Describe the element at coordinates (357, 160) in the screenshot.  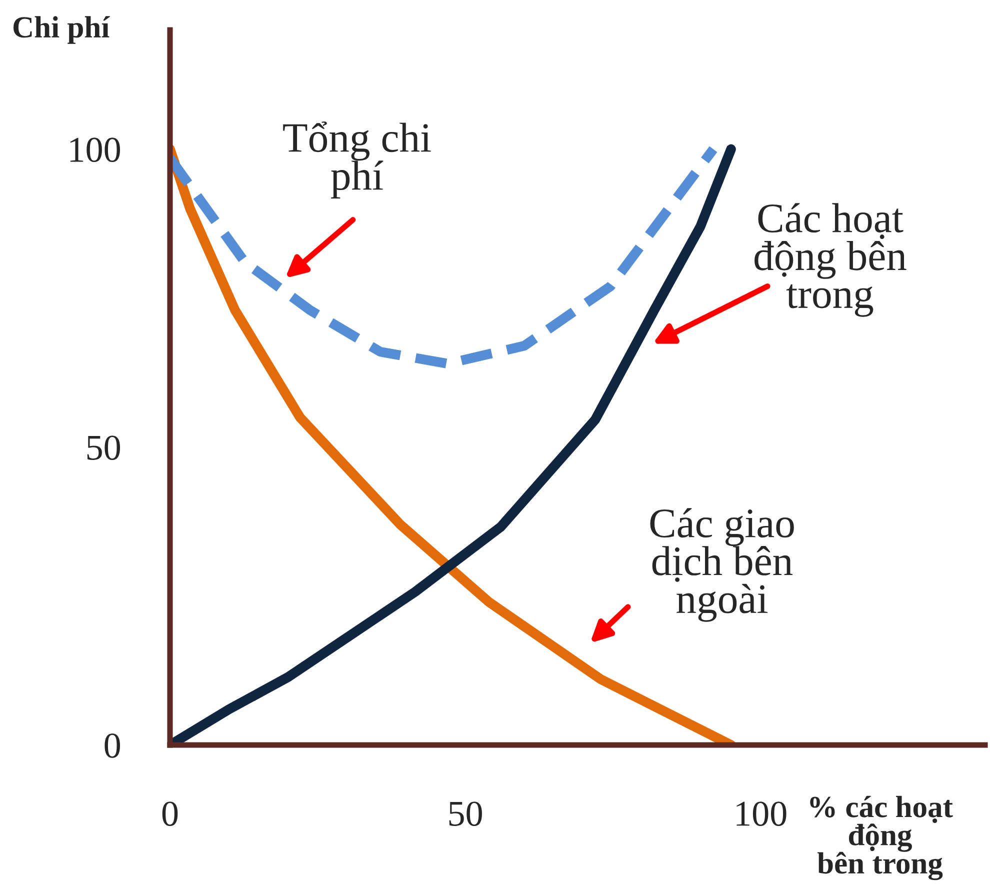
I see `annotation: Tổng chi phí` at that location.